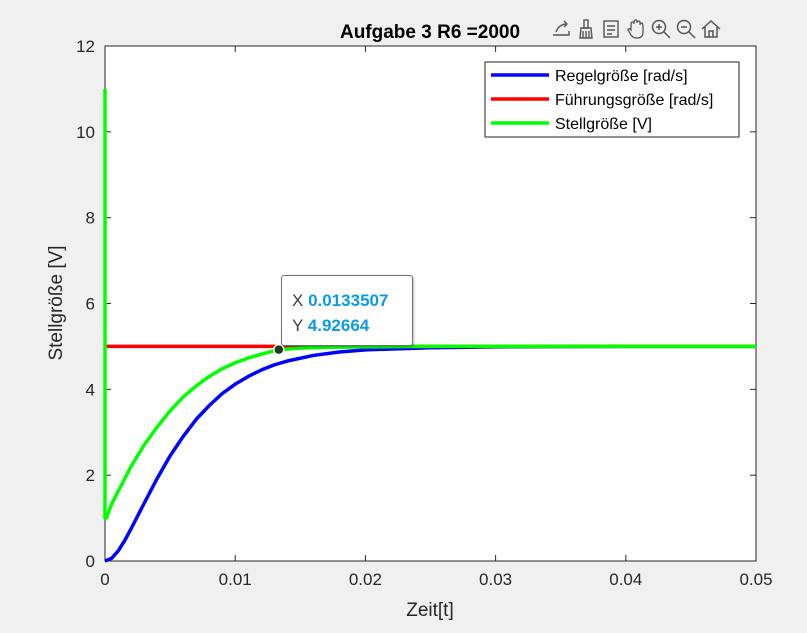 This screenshot has width=807, height=633. What do you see at coordinates (90, 561) in the screenshot?
I see `y-tick-label: 0` at bounding box center [90, 561].